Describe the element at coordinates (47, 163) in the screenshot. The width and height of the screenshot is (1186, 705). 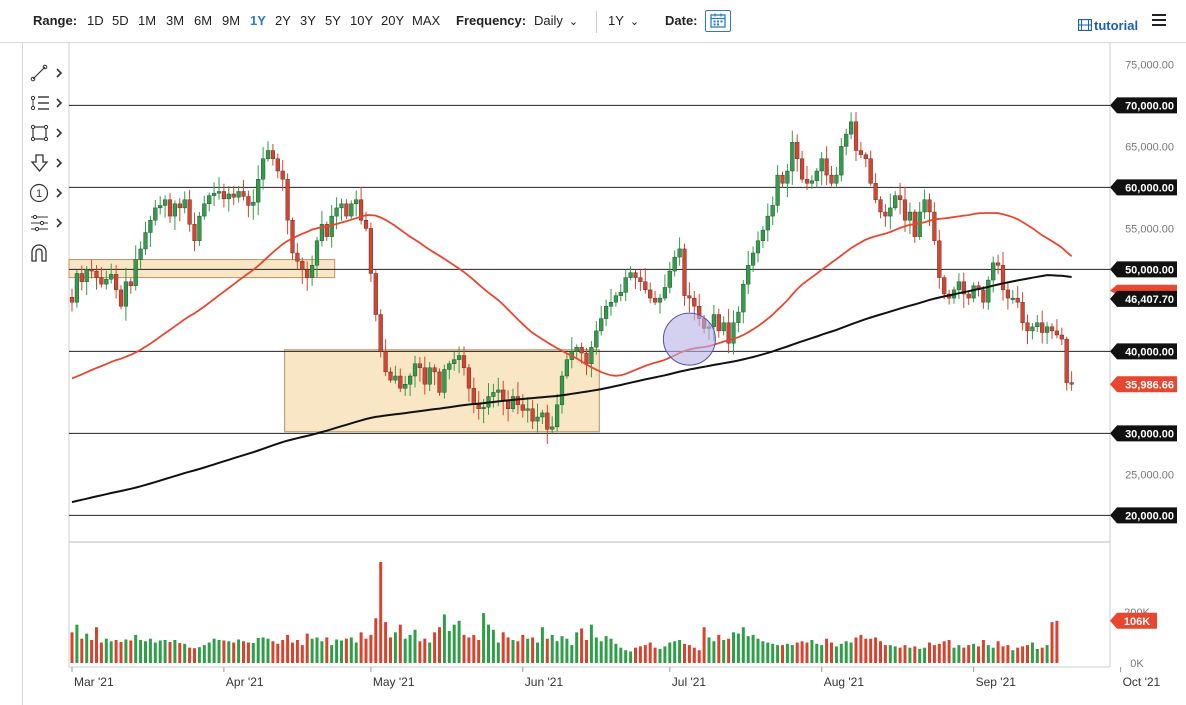
I see `arrow-tool` at that location.